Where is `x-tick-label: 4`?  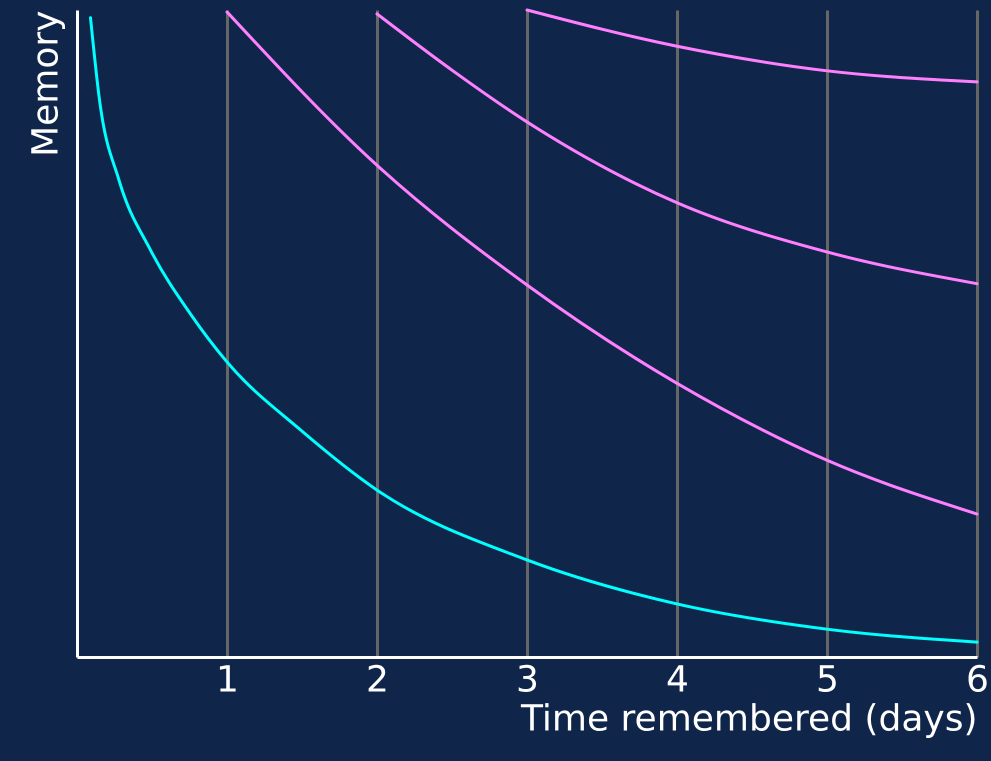 x-tick-label: 4 is located at coordinates (677, 680).